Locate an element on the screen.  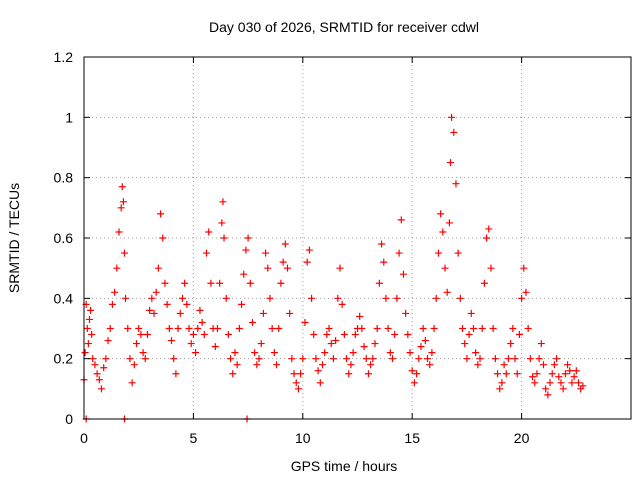
y-tick-label: 0.6 is located at coordinates (64, 238).